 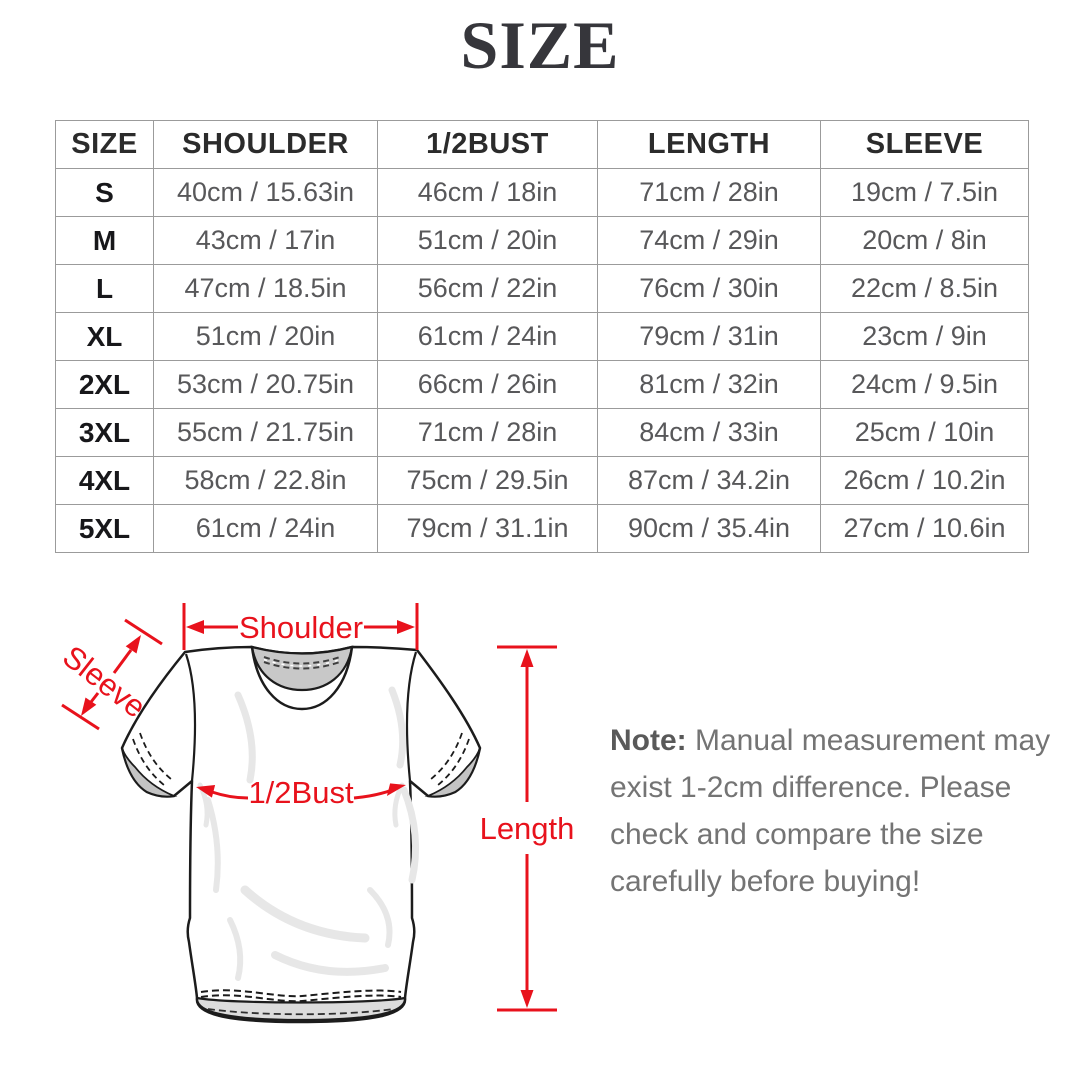 I want to click on hem-band, so click(x=301, y=1009).